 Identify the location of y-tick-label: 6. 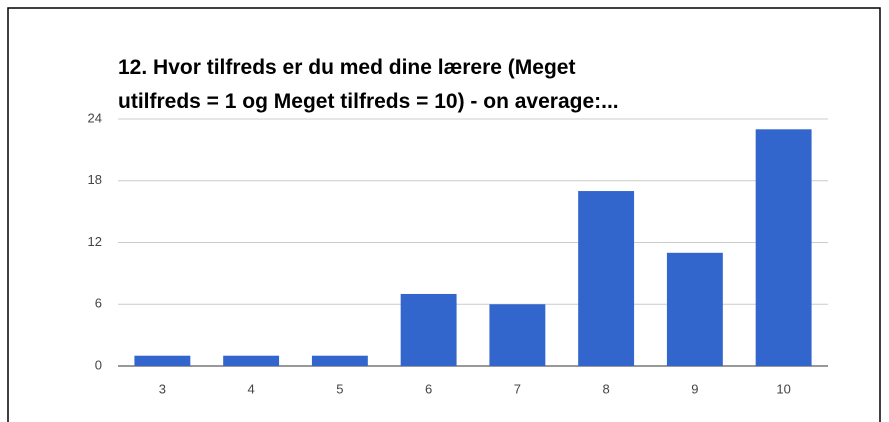
(98, 303).